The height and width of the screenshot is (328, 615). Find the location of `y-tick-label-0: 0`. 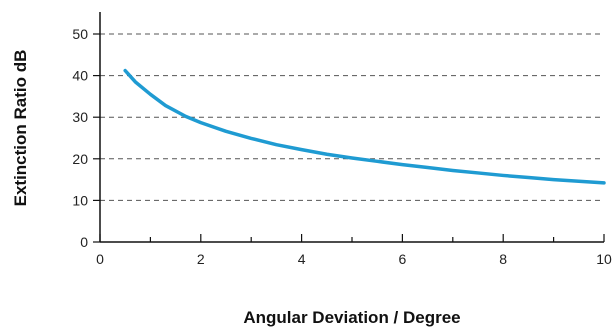

y-tick-label-0: 0 is located at coordinates (84, 242).